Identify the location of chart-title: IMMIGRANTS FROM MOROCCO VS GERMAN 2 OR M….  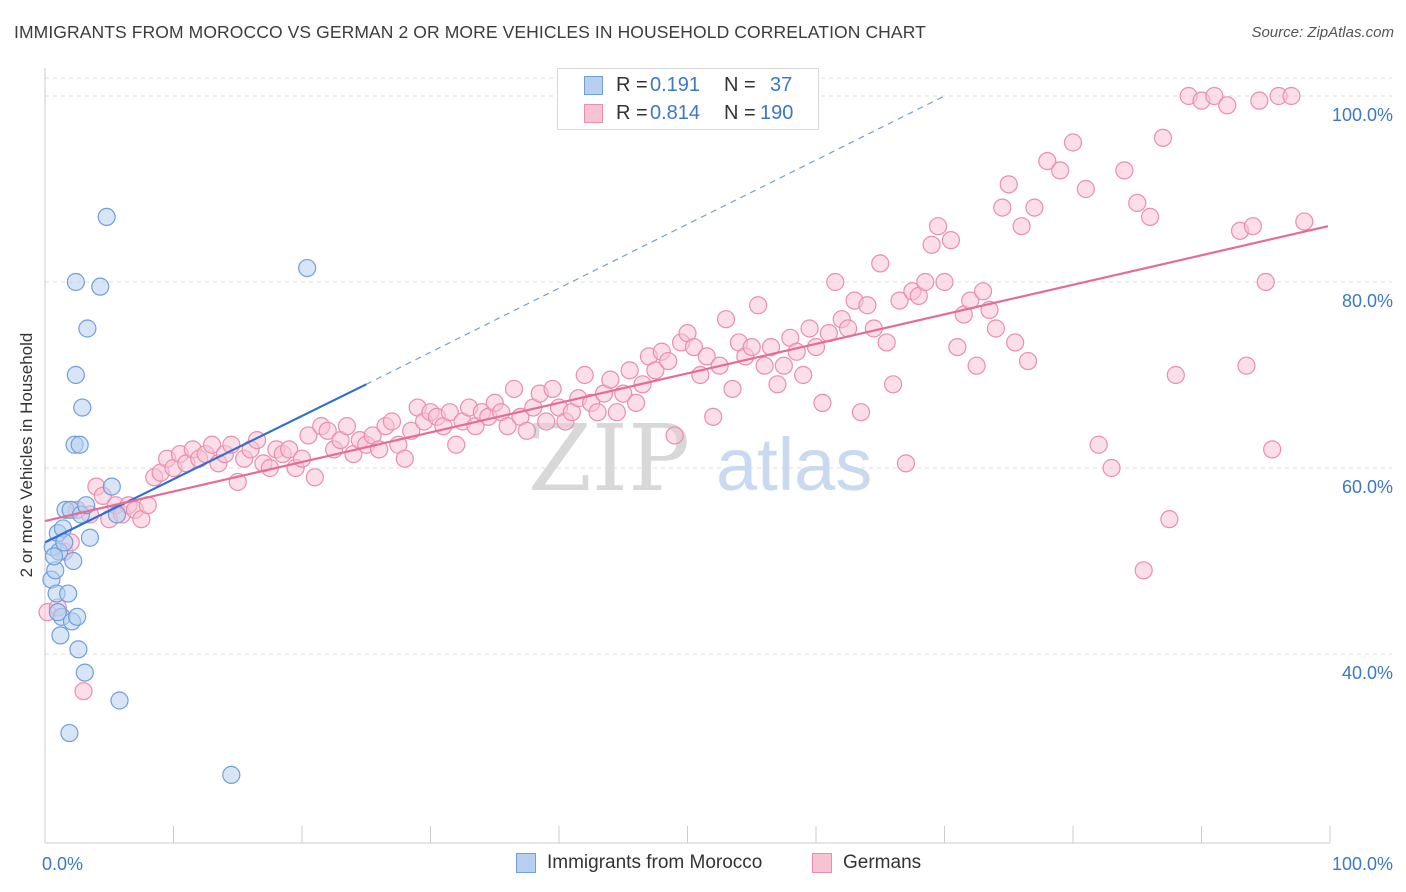
(470, 32).